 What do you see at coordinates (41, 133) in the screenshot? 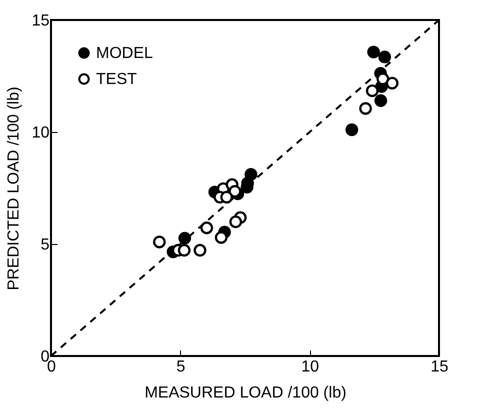
I see `y-tick-label: 10` at bounding box center [41, 133].